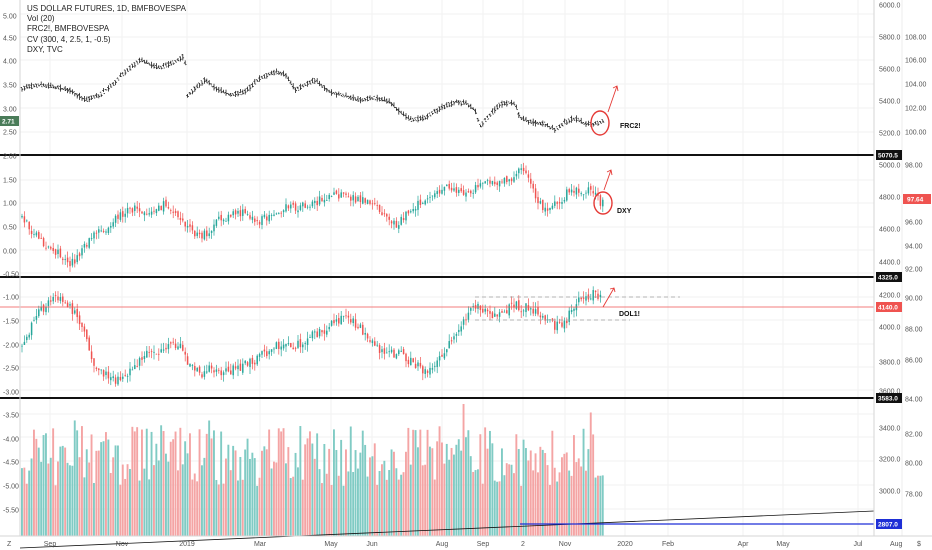  Describe the element at coordinates (10, 252) in the screenshot. I see `left-tick-label: 0.00` at that location.